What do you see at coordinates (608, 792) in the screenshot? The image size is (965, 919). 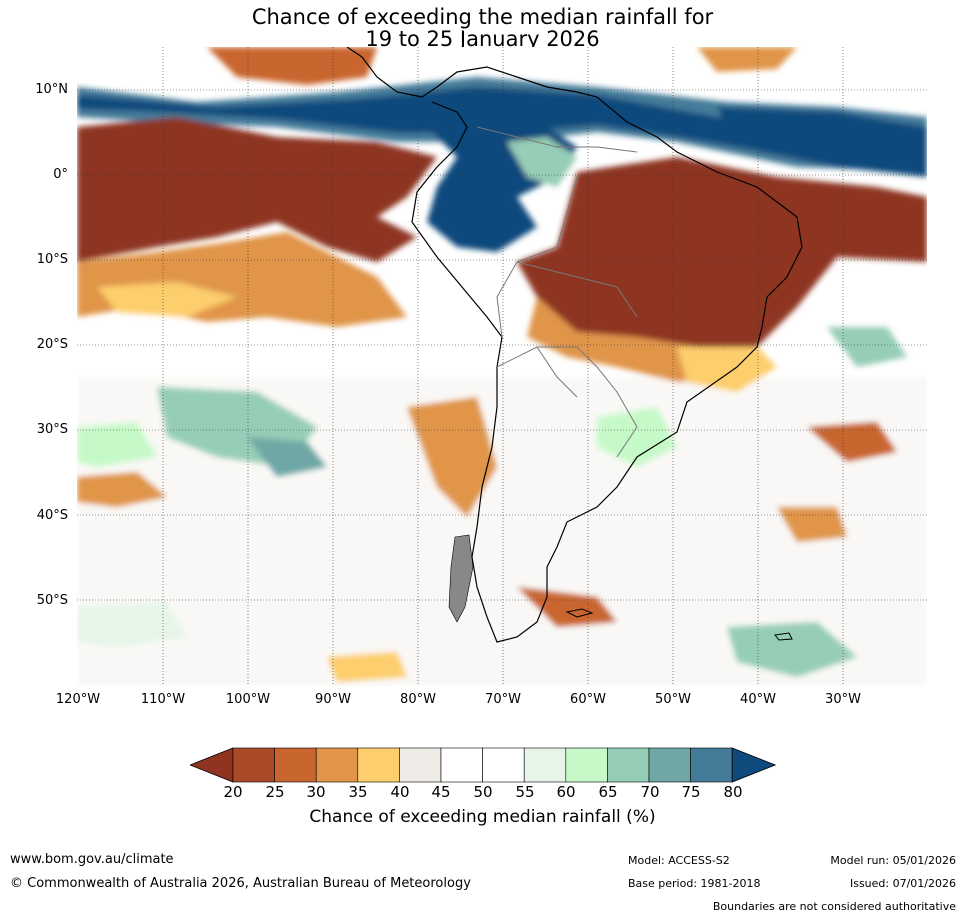 I see `colorbar-tick-65: 65` at bounding box center [608, 792].